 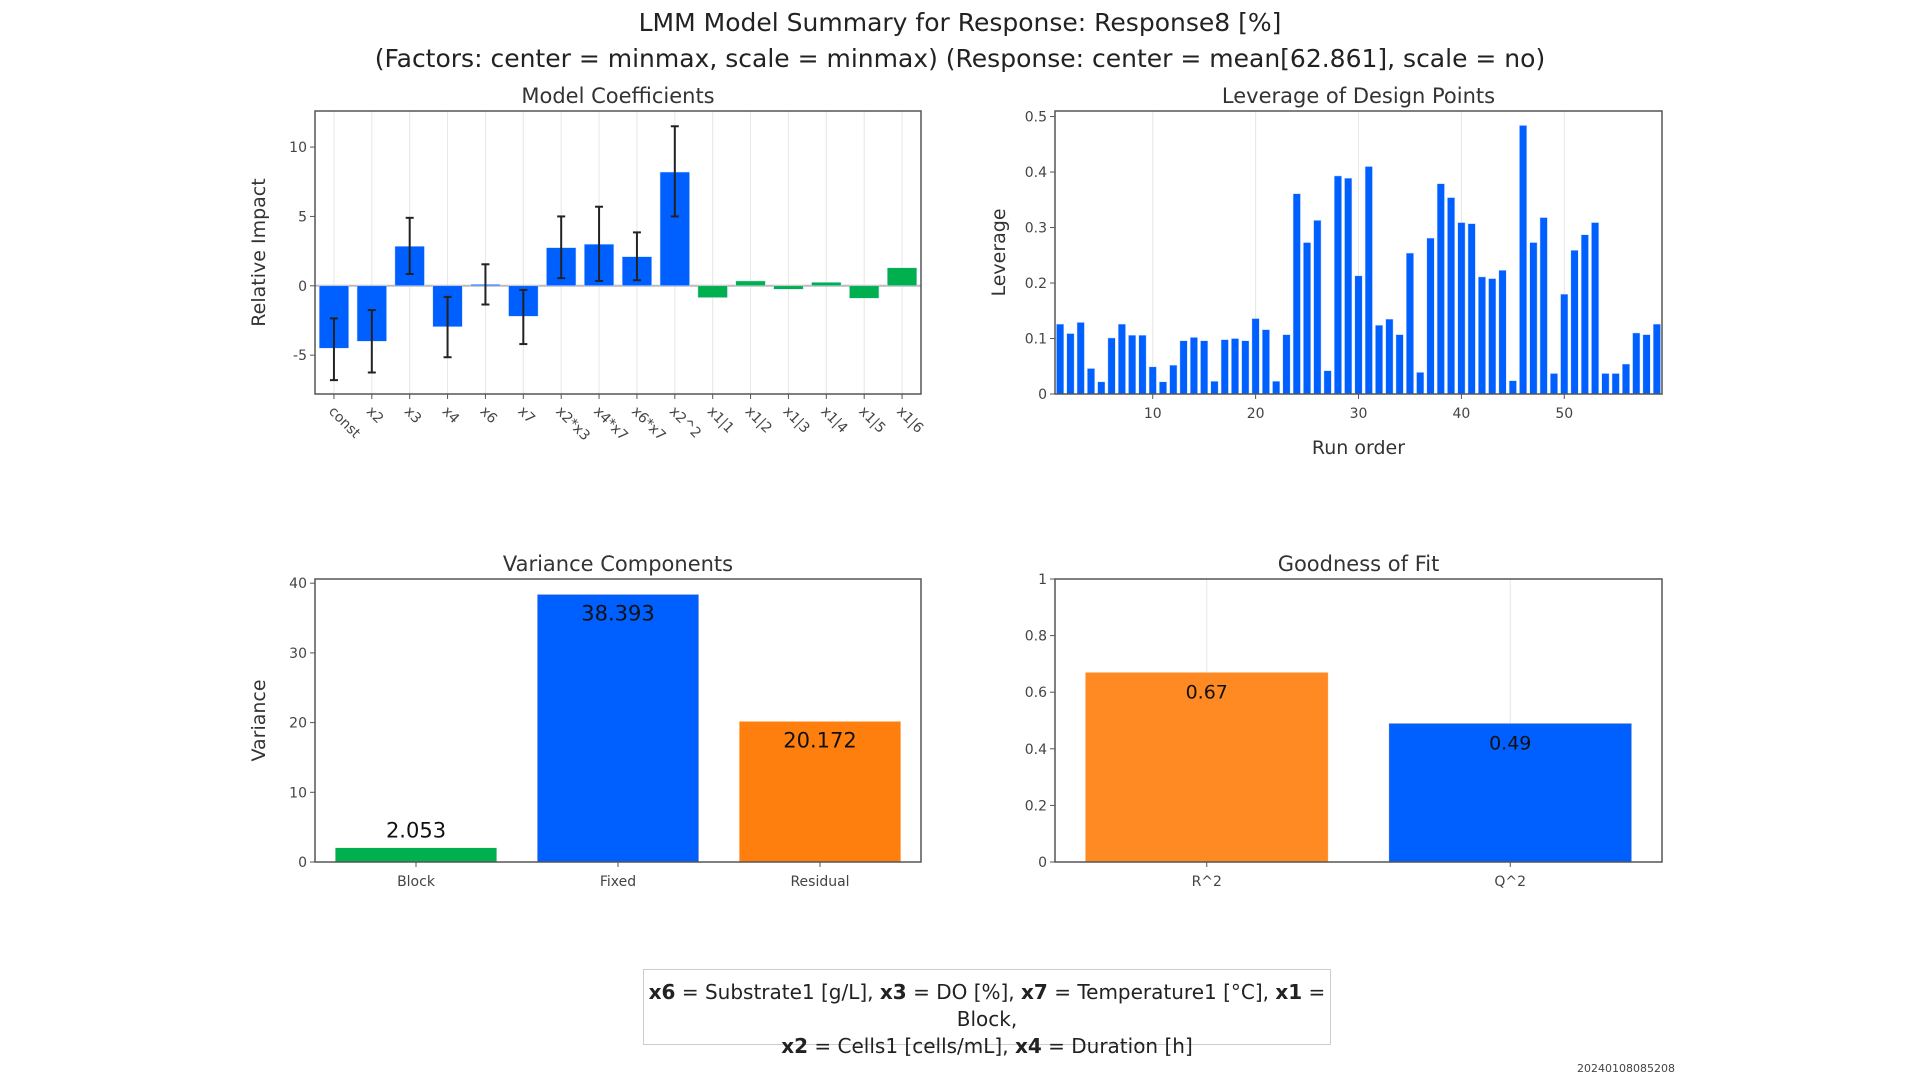 What do you see at coordinates (826, 284) in the screenshot?
I see `coef-bar-x1|4` at bounding box center [826, 284].